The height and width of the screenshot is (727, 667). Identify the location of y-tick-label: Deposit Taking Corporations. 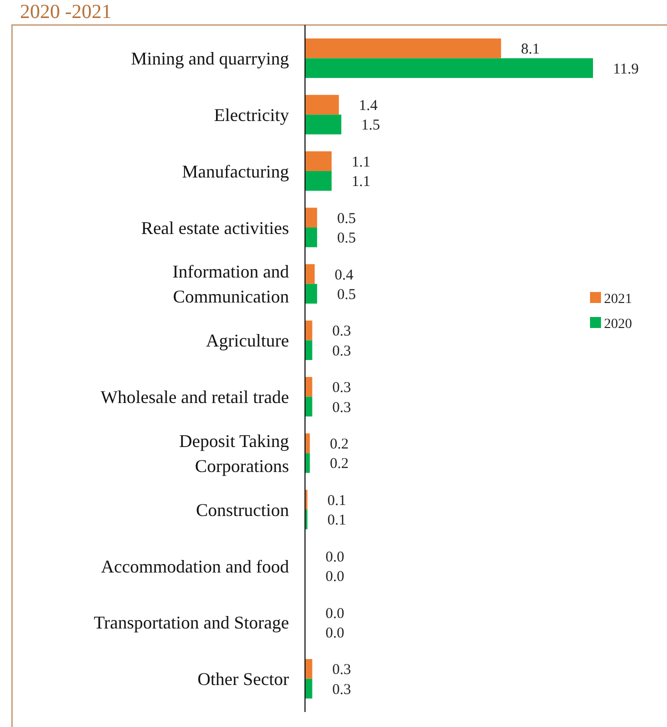
(234, 453).